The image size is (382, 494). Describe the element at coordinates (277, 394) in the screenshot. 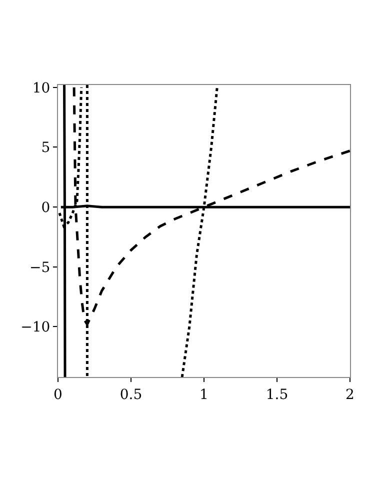

I see `x-tick-label: 1.5` at that location.